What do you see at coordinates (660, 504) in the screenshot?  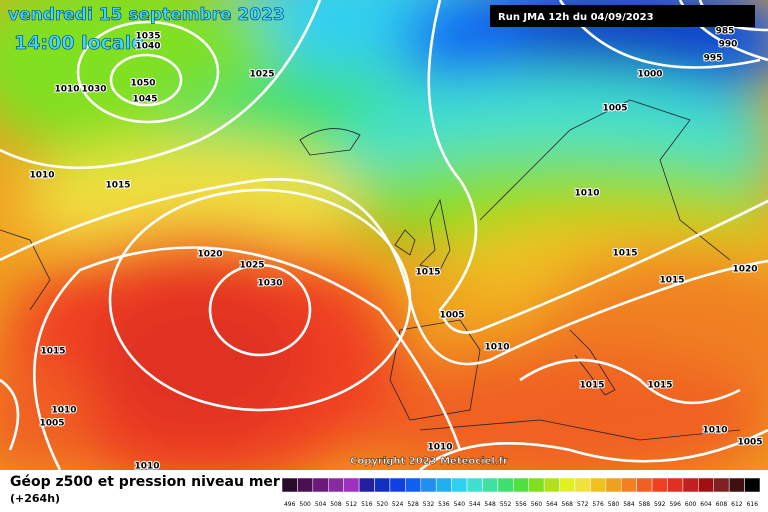 I see `scale-label: 592` at bounding box center [660, 504].